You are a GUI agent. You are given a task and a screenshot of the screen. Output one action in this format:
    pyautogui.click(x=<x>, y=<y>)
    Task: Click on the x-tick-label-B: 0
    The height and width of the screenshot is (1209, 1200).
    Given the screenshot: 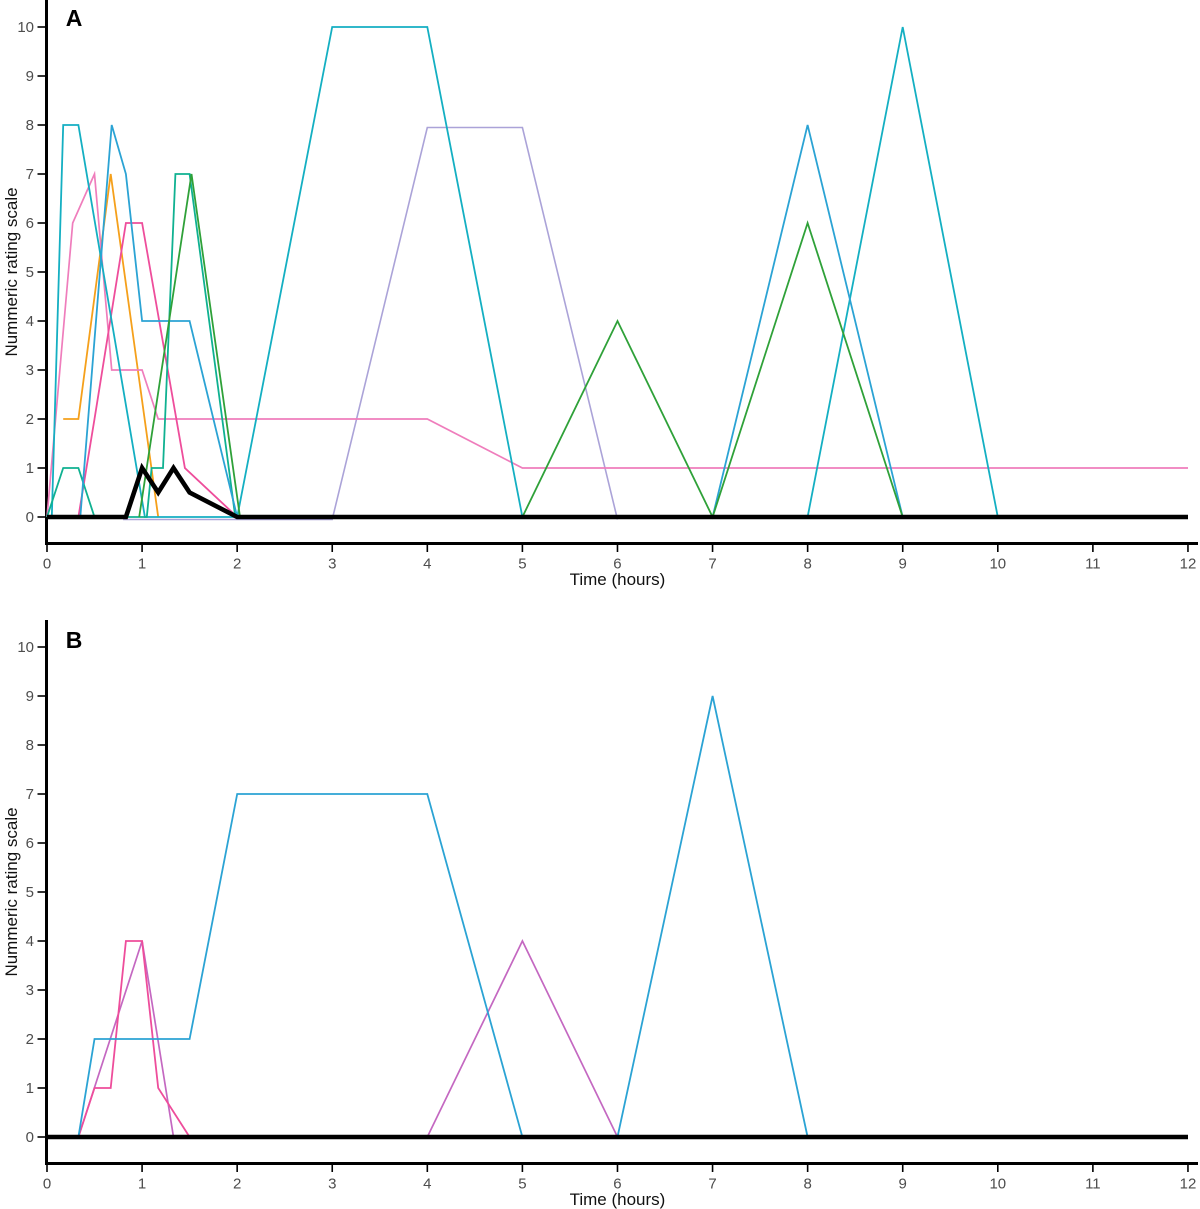 What is the action you would take?
    pyautogui.click(x=47, y=1184)
    